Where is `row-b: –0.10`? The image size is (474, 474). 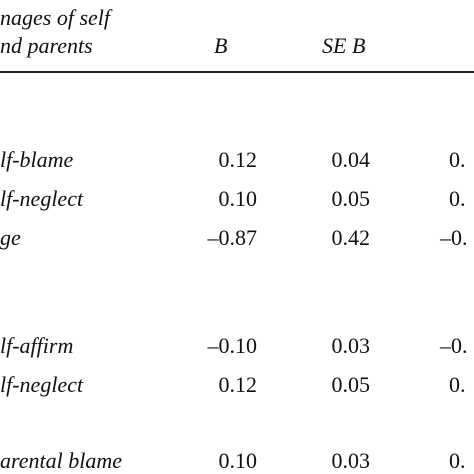 row-b: –0.10 is located at coordinates (232, 345).